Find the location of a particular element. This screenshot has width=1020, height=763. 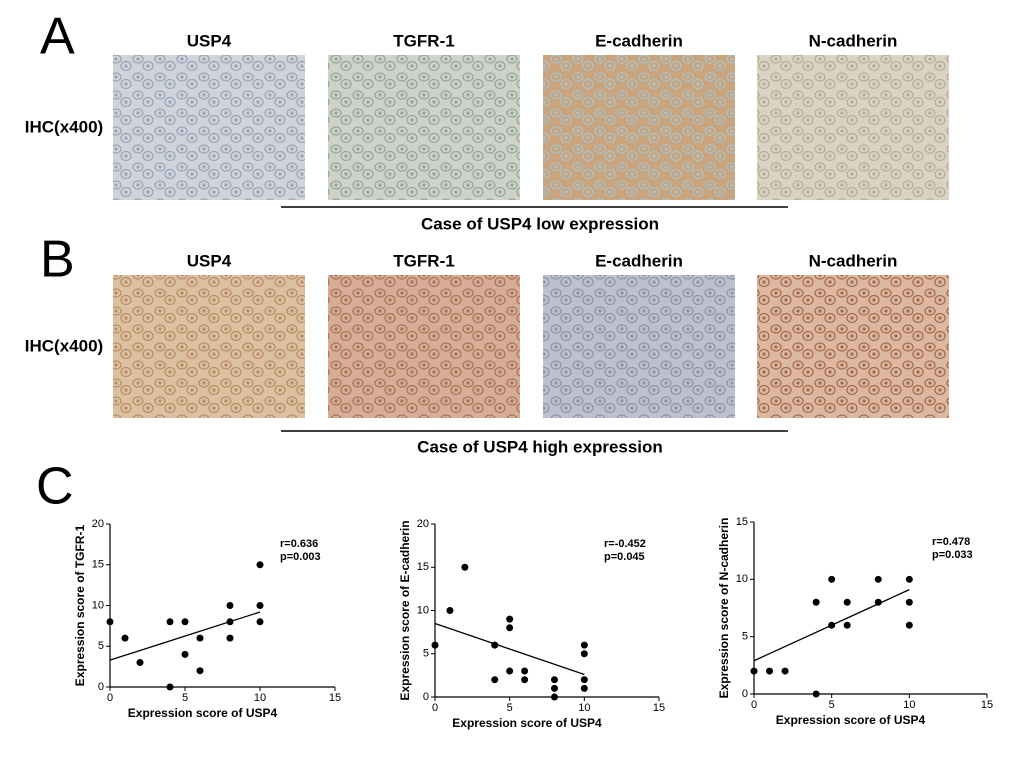

panel-label: A is located at coordinates (57, 37).